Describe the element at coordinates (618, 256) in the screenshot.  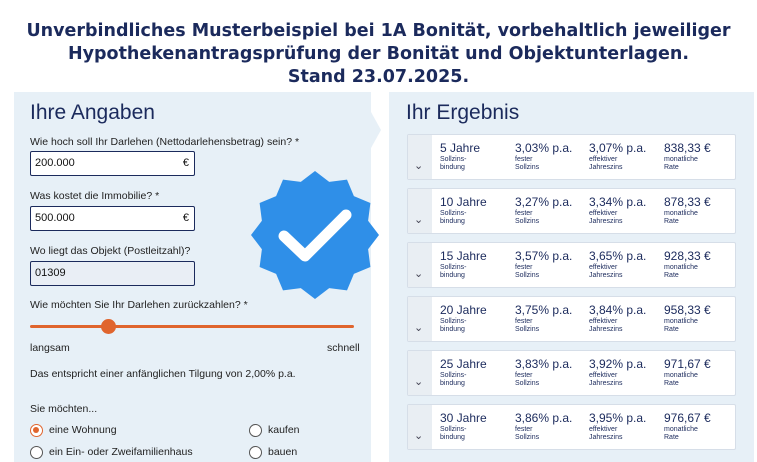
I see `row-effektiv: 3,65% p.a.` at that location.